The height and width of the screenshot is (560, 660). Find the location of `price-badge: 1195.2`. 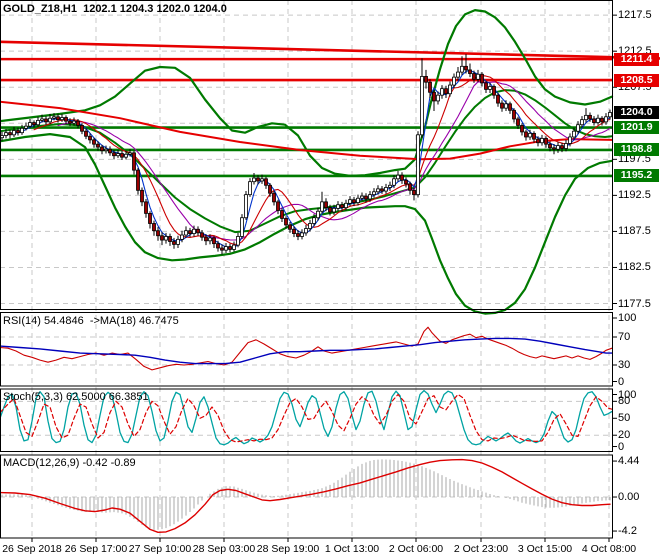

price-badge: 1195.2 is located at coordinates (636, 176).